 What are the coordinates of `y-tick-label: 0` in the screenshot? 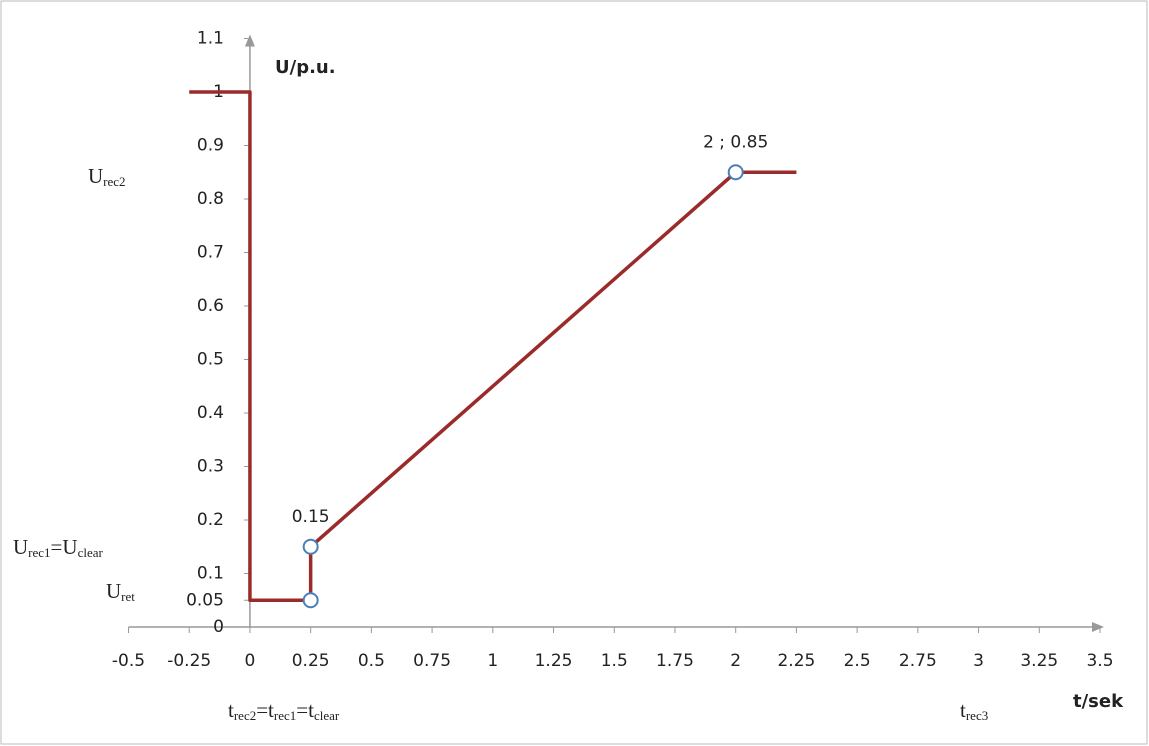 It's located at (218, 627).